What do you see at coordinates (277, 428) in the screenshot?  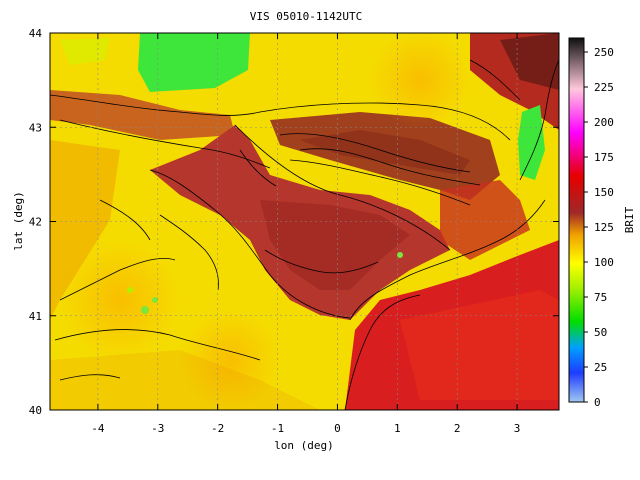 I see `x-tick-label: -1` at bounding box center [277, 428].